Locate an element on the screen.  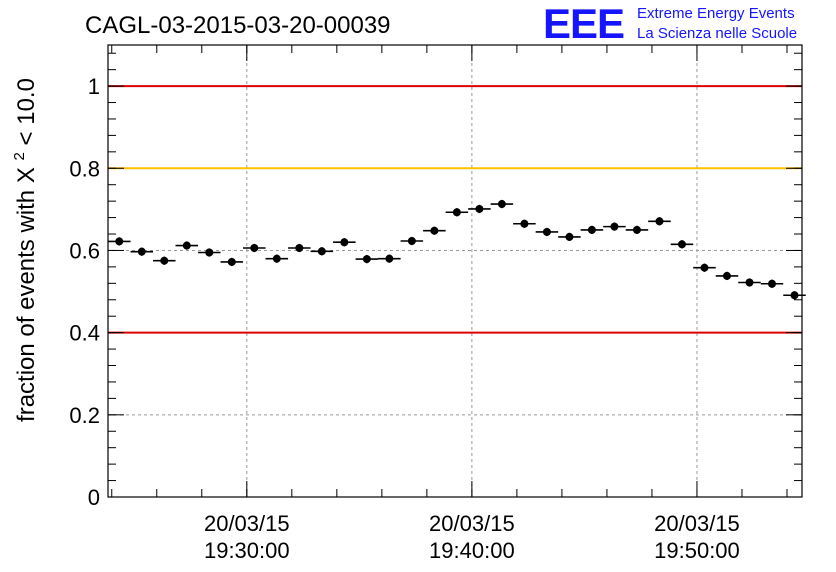
y-tick-label: 0.4 is located at coordinates (84, 333).